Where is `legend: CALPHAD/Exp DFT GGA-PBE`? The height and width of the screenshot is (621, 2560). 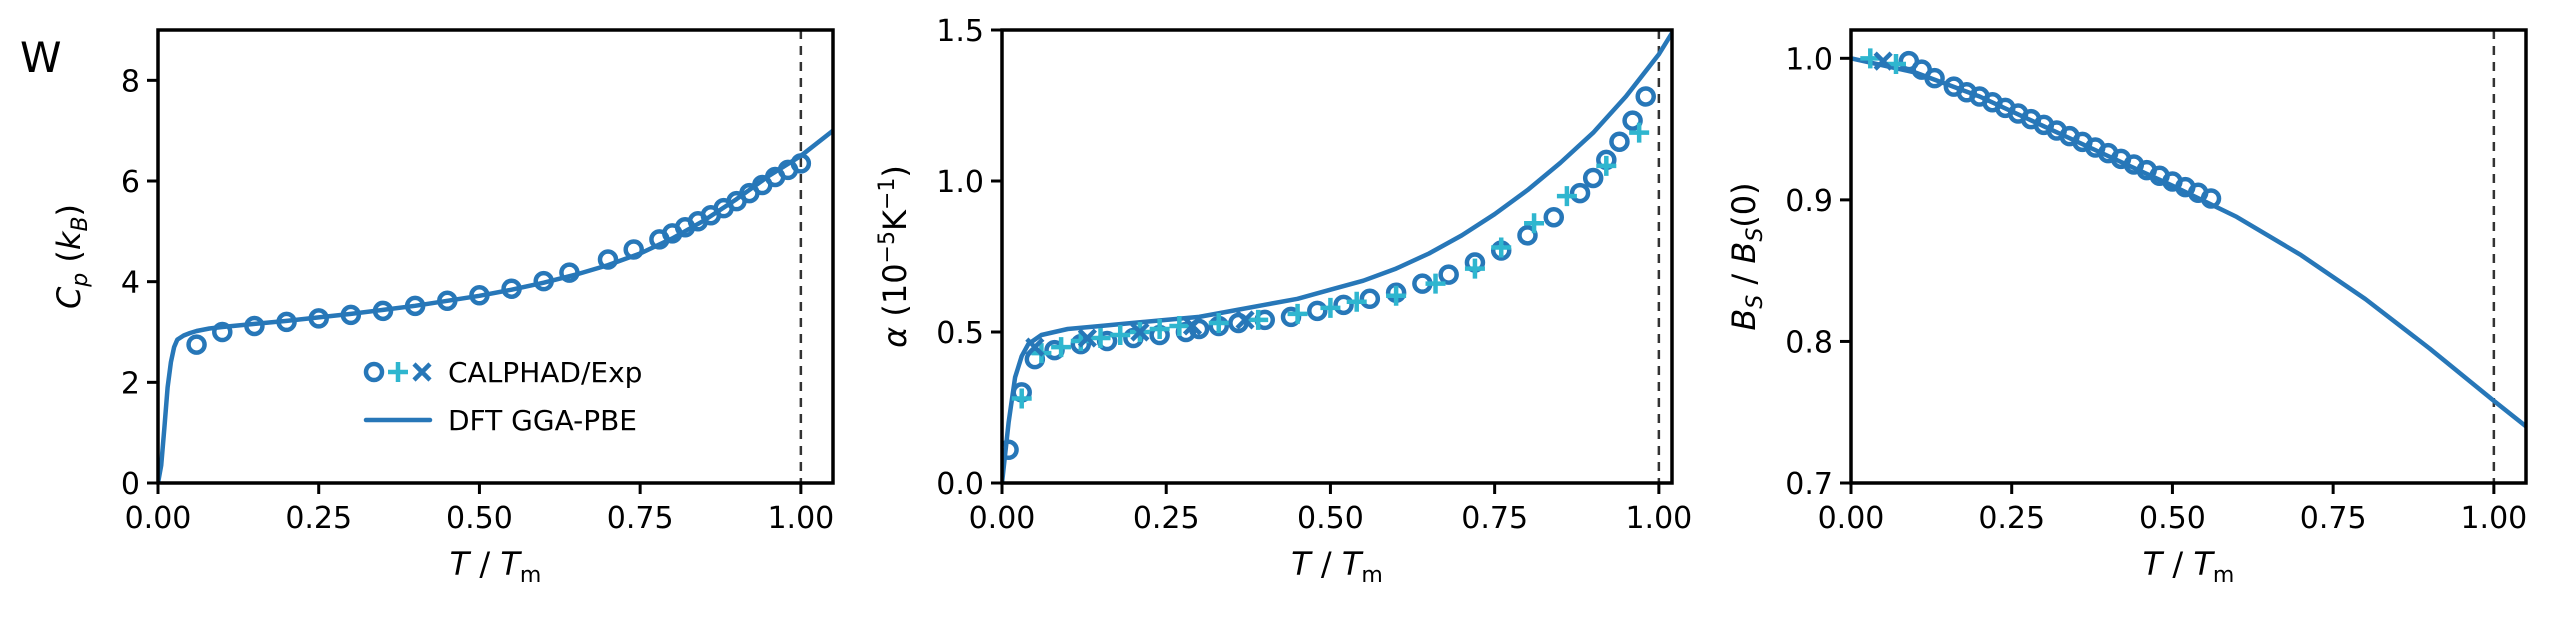 legend: CALPHAD/Exp DFT GGA-PBE is located at coordinates (502, 396).